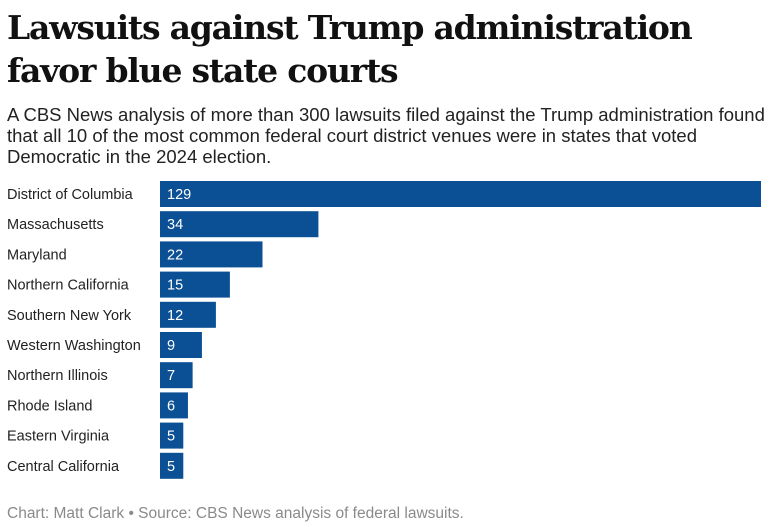  Describe the element at coordinates (175, 316) in the screenshot. I see `value-label: 12` at that location.